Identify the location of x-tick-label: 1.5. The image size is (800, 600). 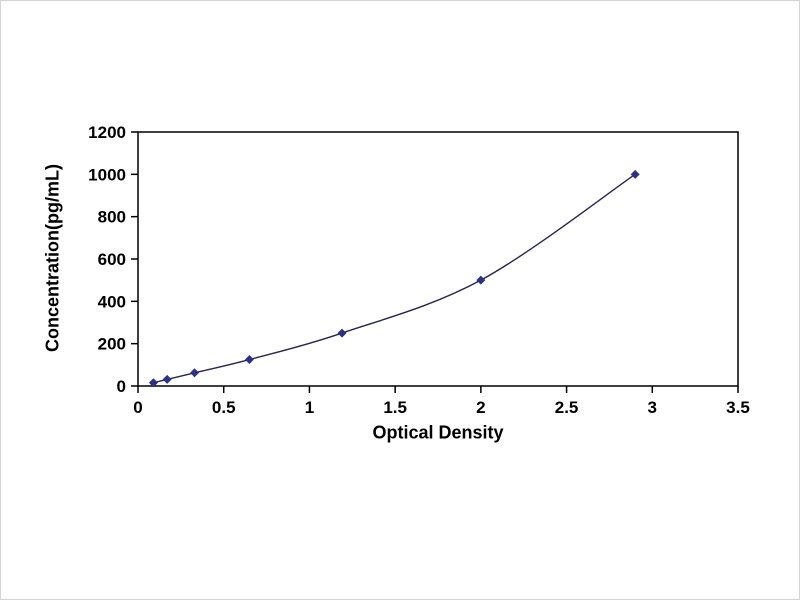
(395, 407).